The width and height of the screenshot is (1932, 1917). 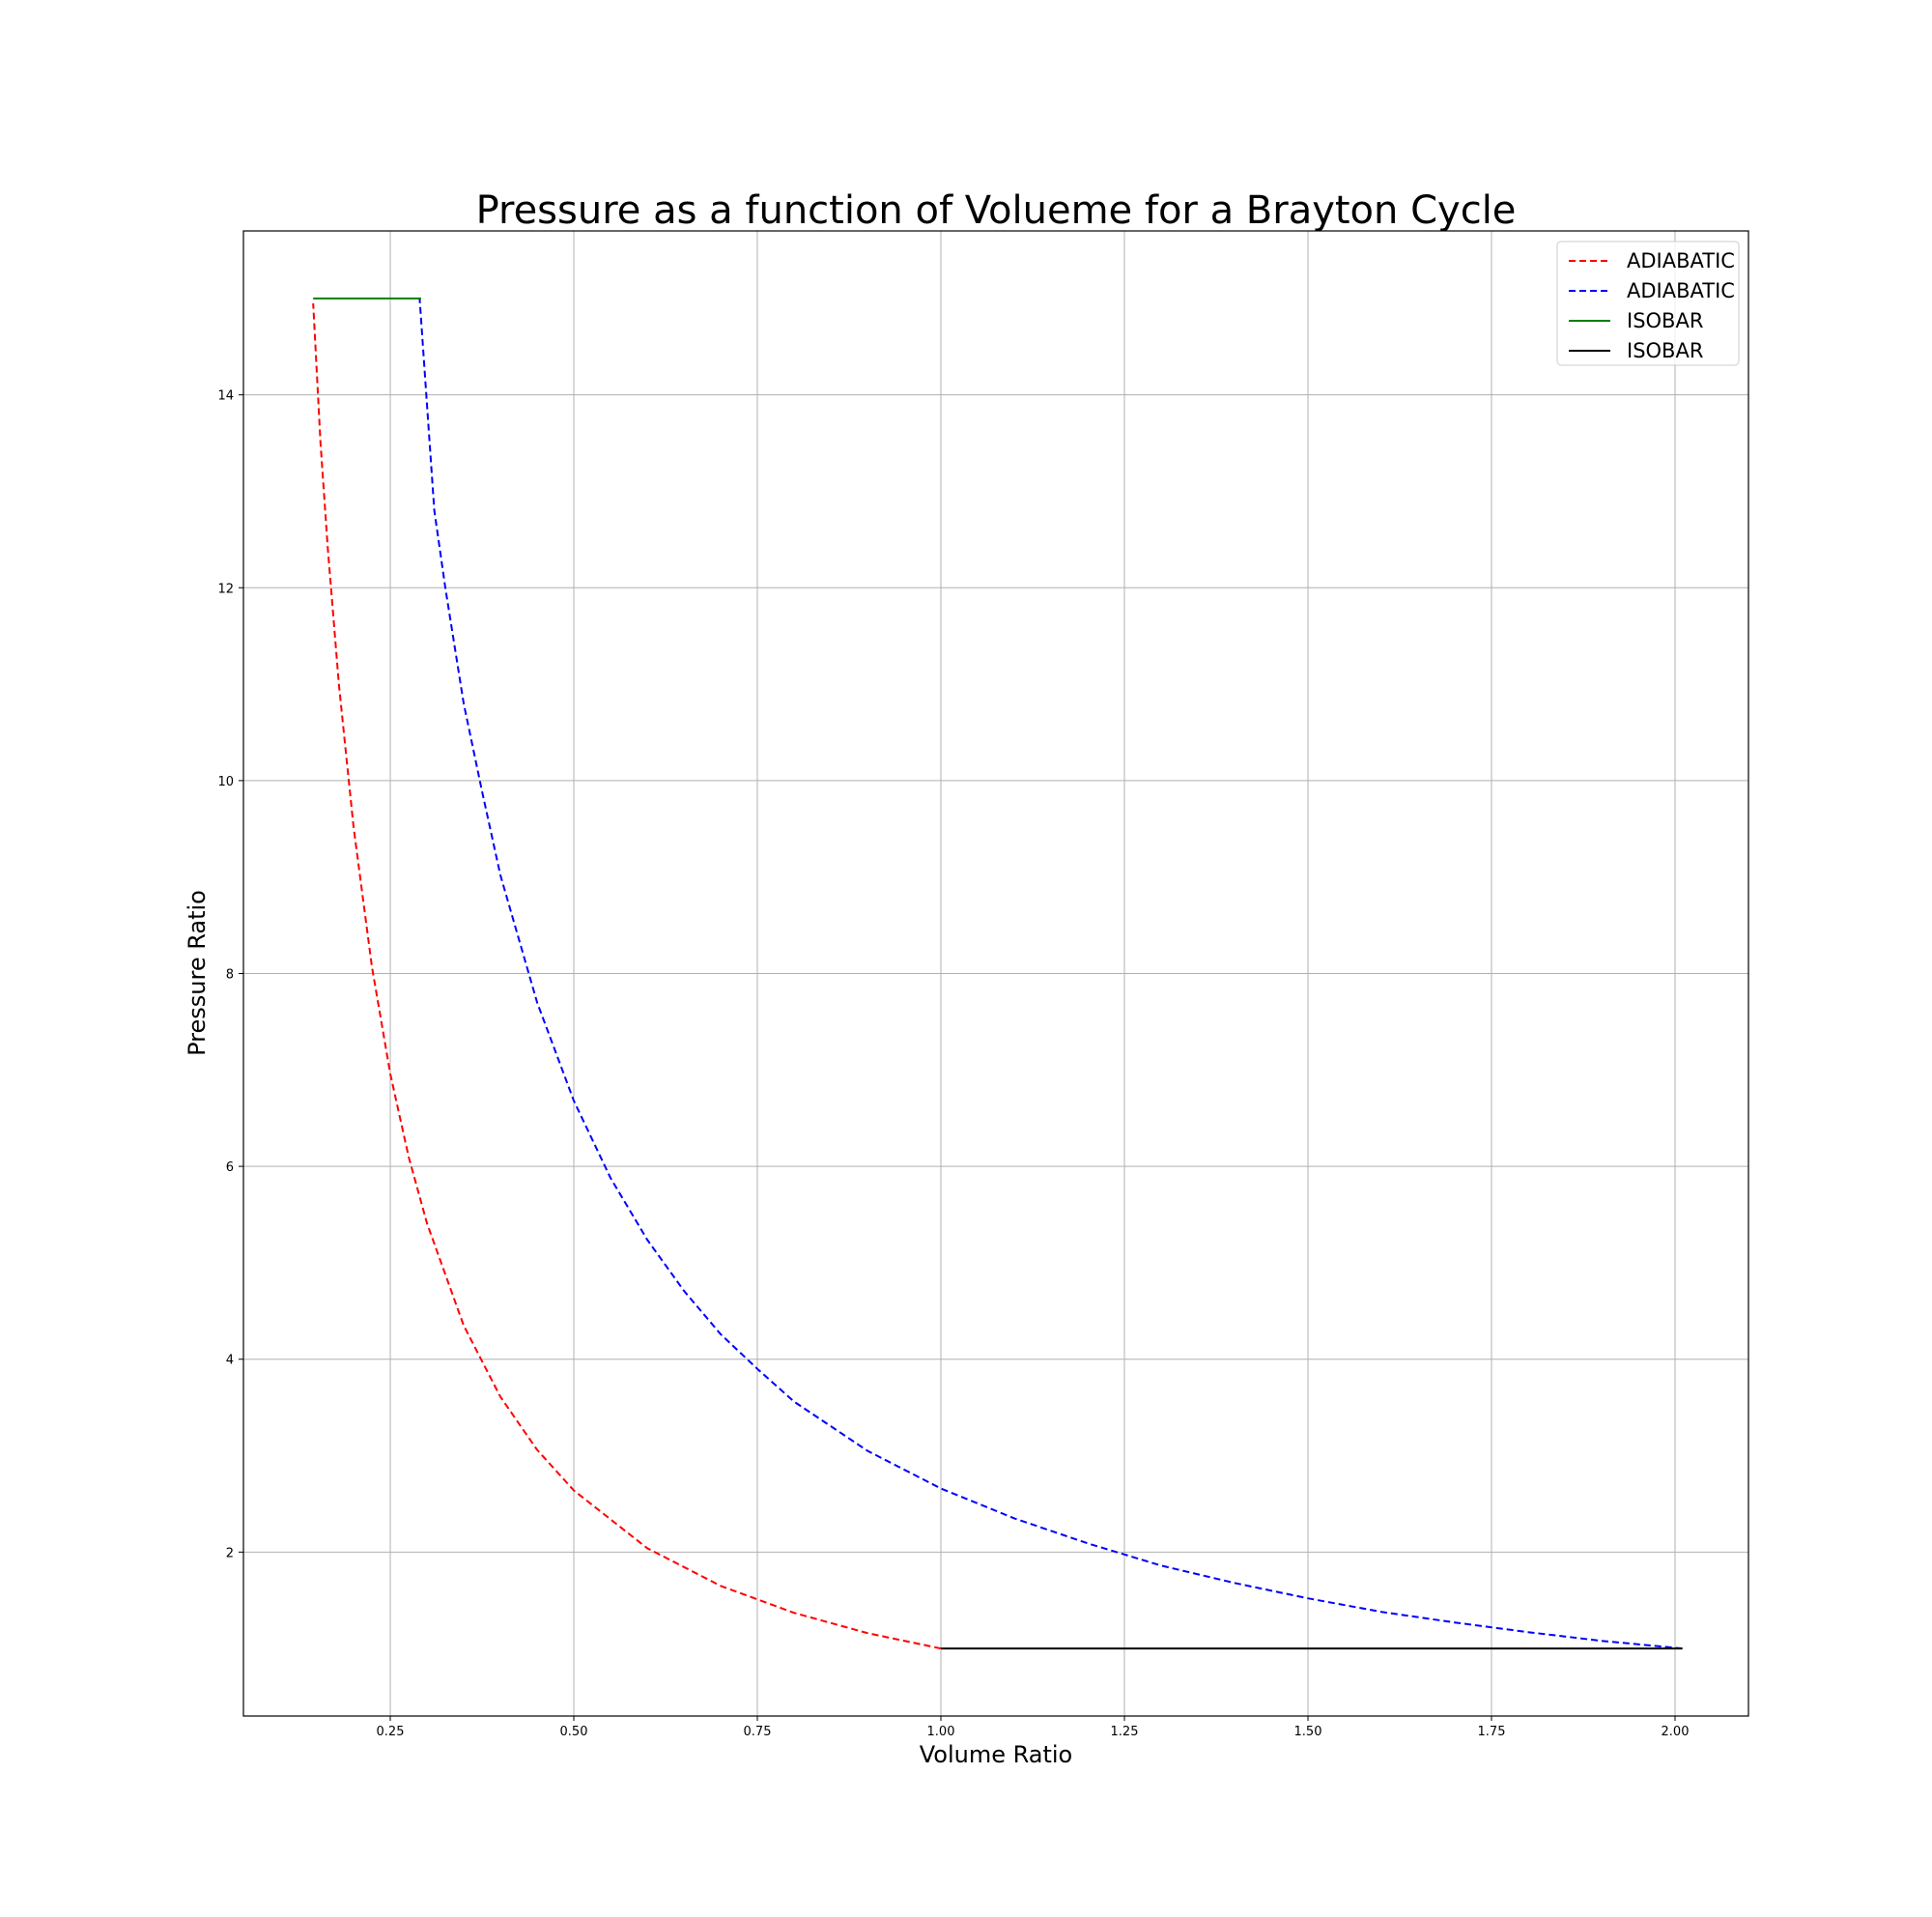 I want to click on y-tick-label: 4, so click(x=230, y=1361).